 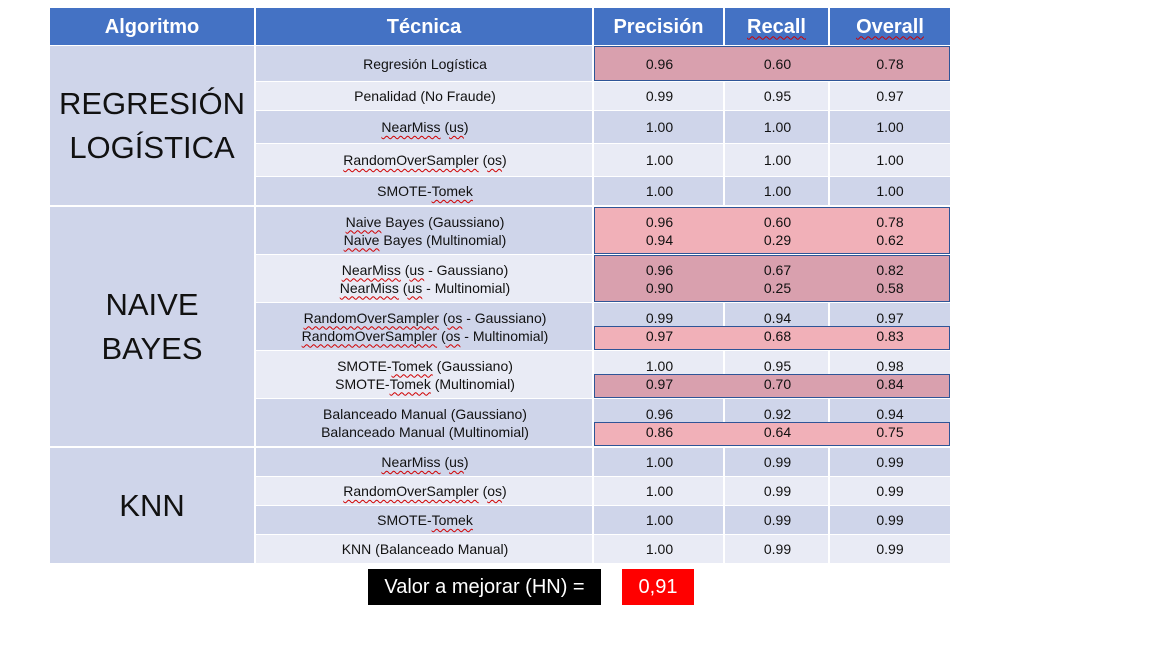 I want to click on header-recall: Recall, so click(x=776, y=26).